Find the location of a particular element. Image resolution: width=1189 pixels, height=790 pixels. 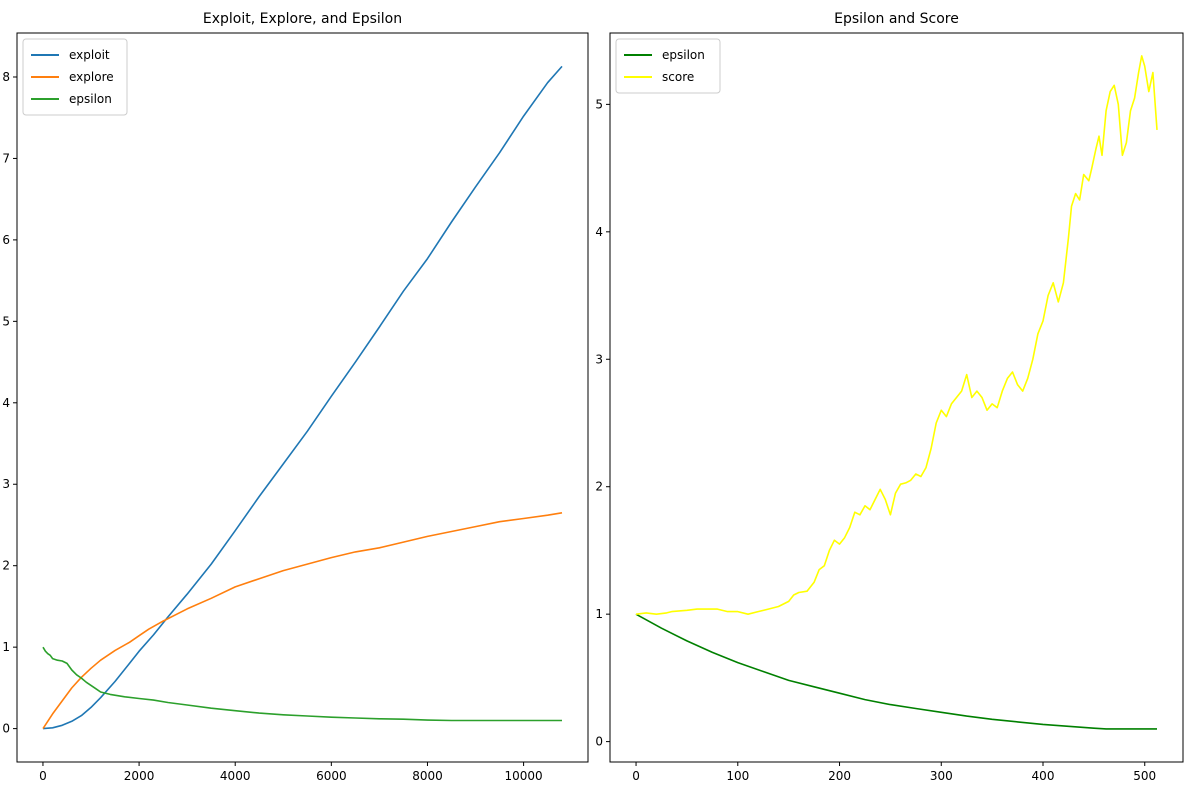

right-x-tick-label: 500 is located at coordinates (1144, 776).